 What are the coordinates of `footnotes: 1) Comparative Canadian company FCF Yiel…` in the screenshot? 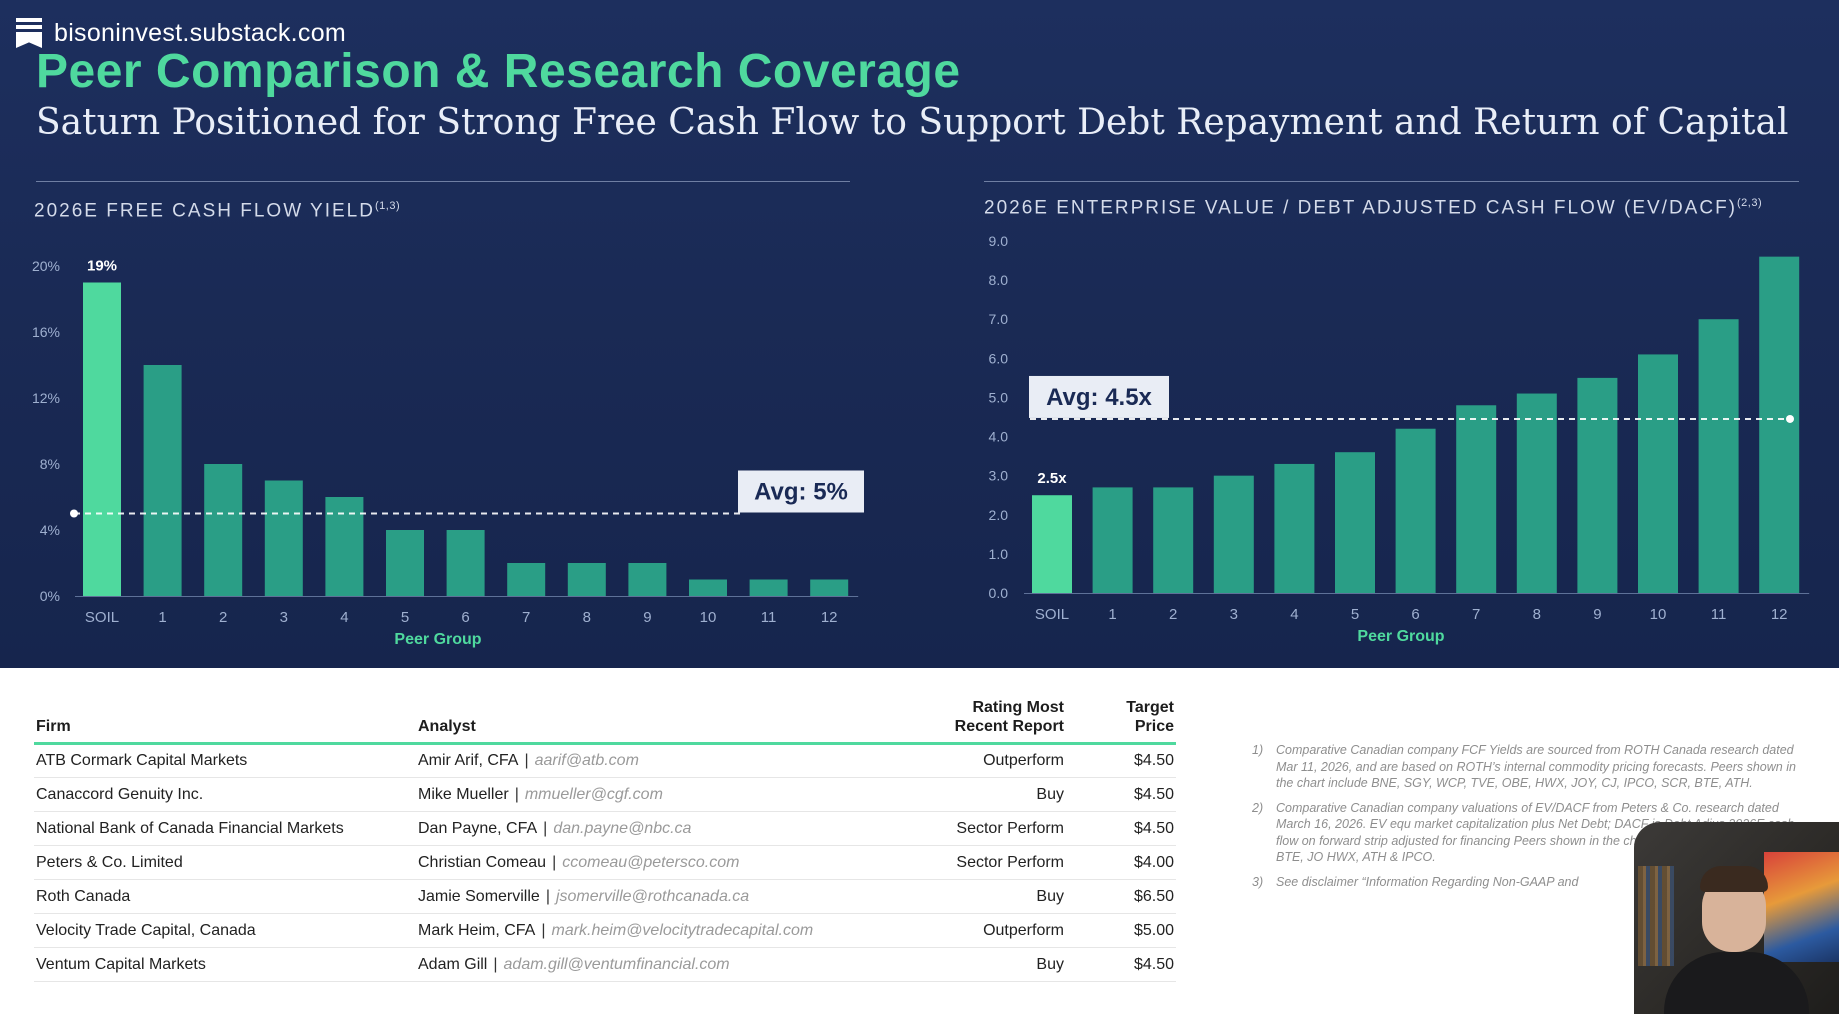 It's located at (1532, 820).